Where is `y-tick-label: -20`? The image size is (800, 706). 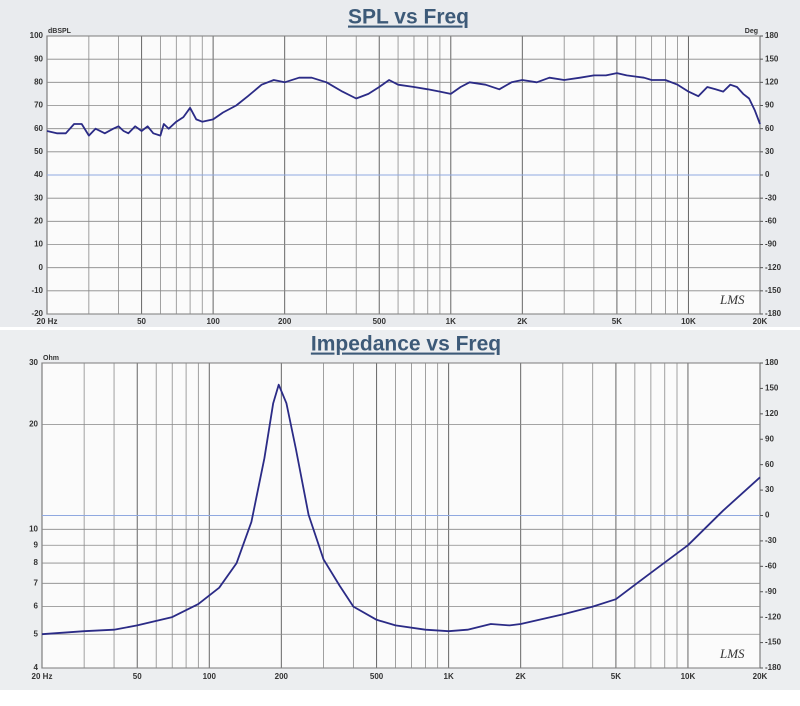
y-tick-label: -20 is located at coordinates (37, 313).